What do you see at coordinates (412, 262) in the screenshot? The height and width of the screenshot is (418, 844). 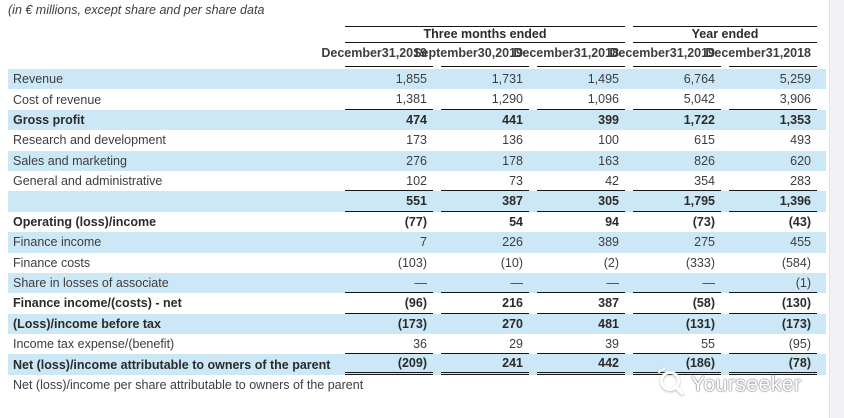 I see `cell-value: (103)` at bounding box center [412, 262].